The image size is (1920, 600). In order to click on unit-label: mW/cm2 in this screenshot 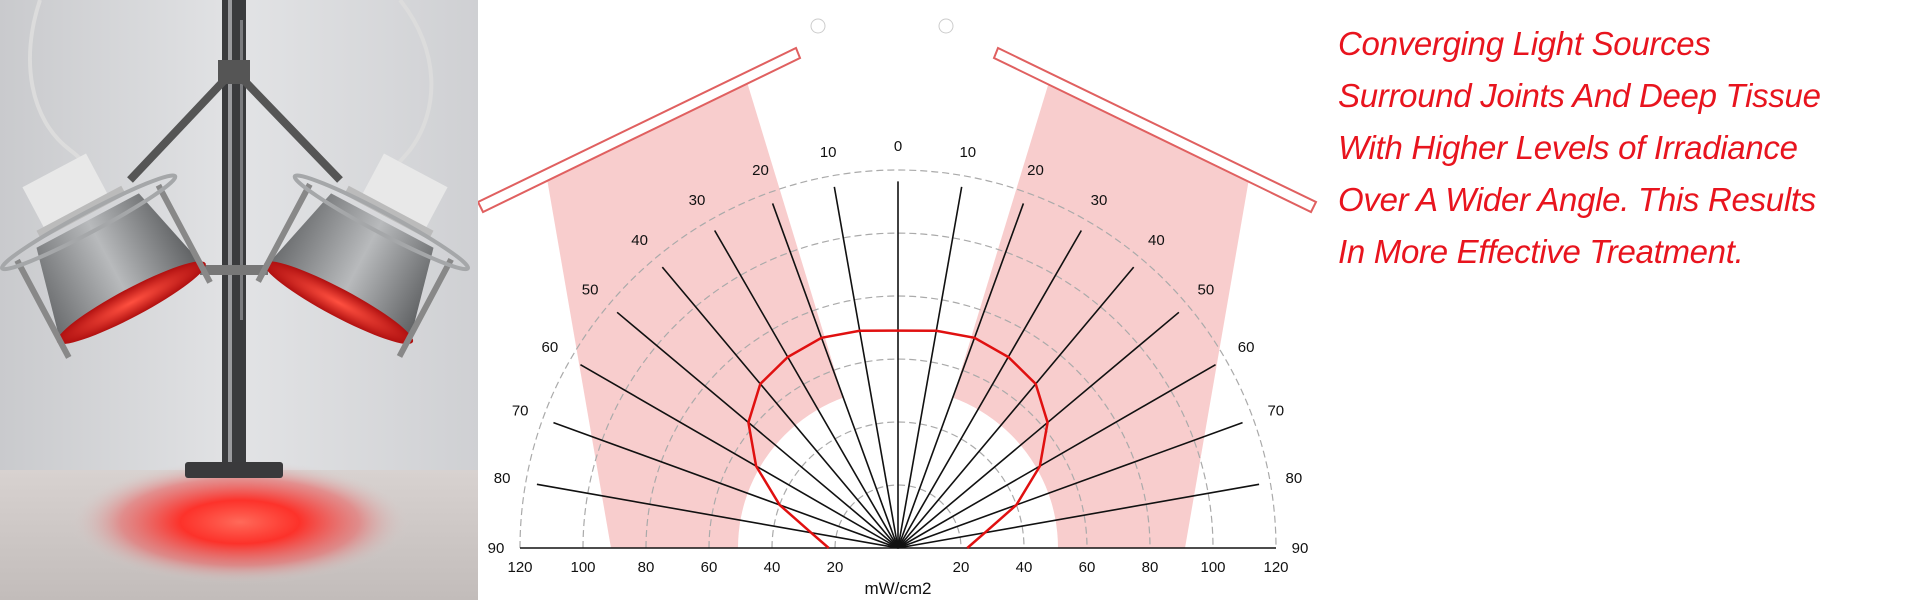, I will do `click(897, 588)`.